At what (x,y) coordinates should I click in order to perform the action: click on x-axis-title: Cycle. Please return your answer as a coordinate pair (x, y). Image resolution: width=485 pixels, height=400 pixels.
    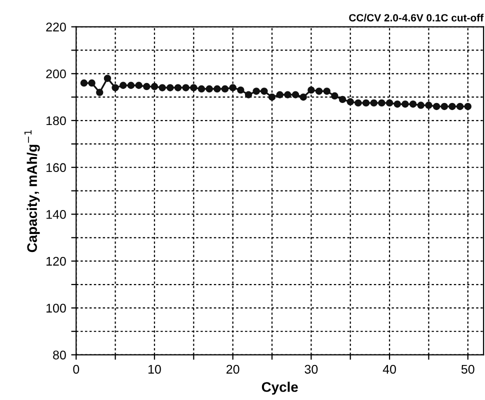
    Looking at the image, I should click on (280, 388).